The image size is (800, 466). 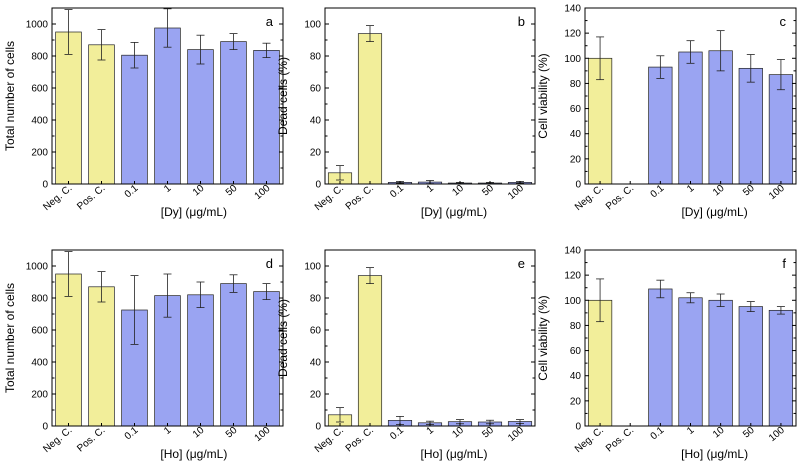 I want to click on ytick-label-f-5: 100, so click(x=572, y=301).